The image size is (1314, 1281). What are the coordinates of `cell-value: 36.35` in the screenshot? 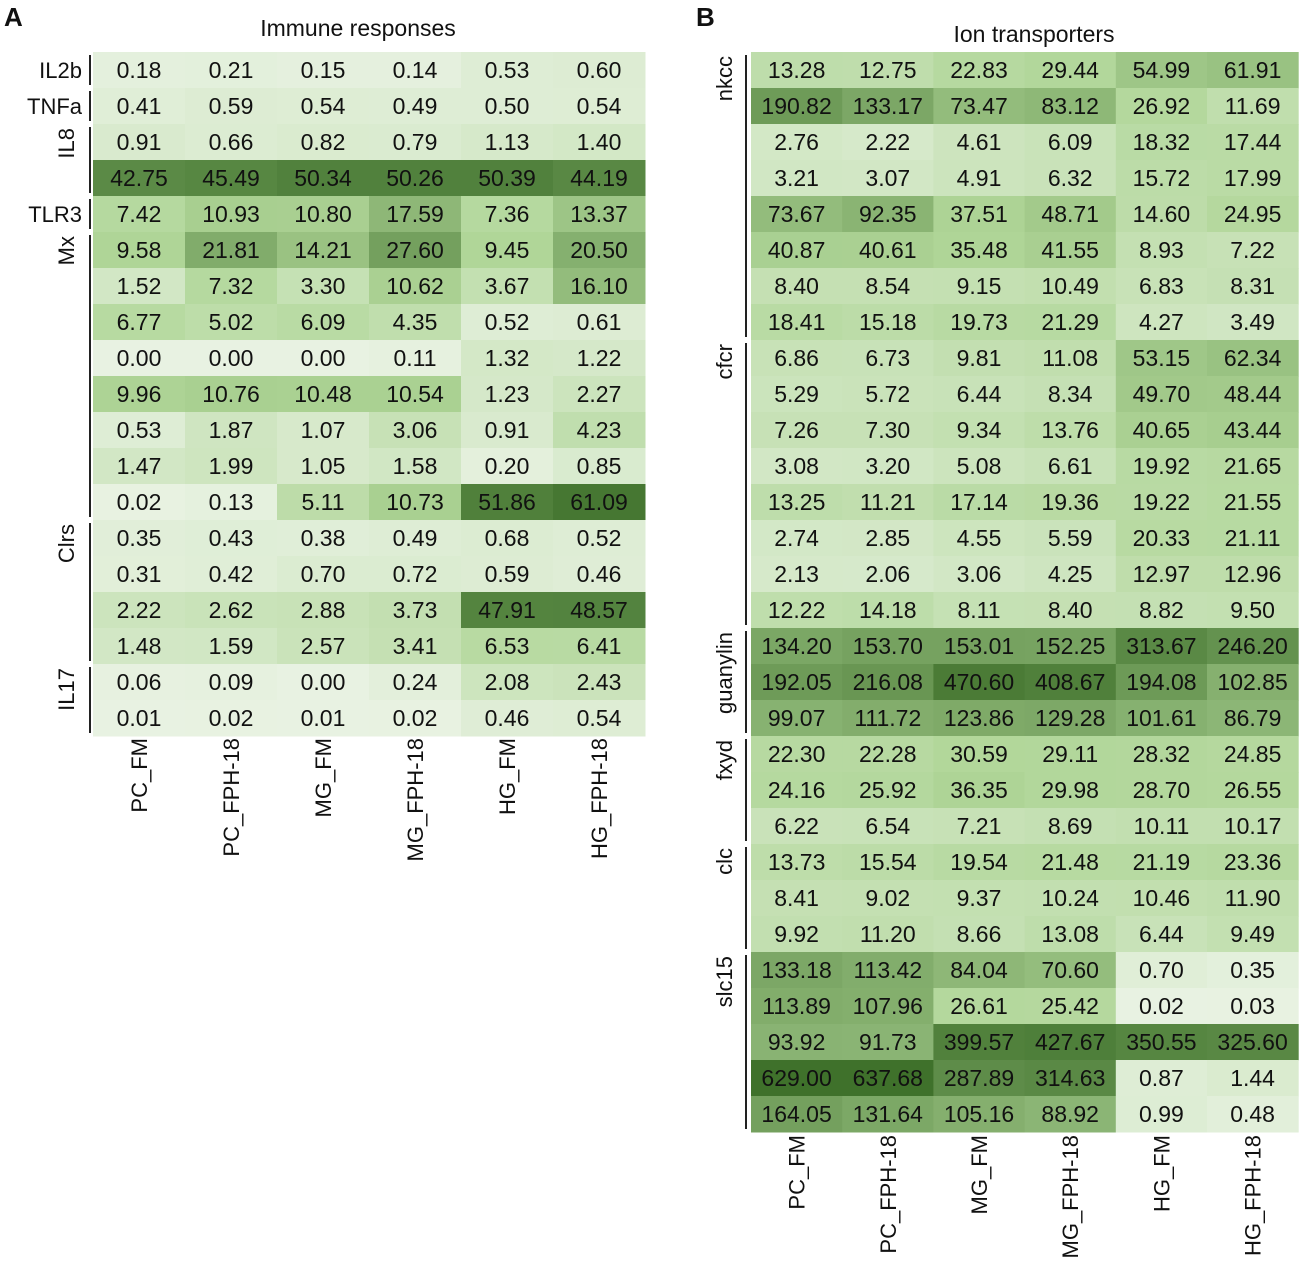 It's located at (979, 790).